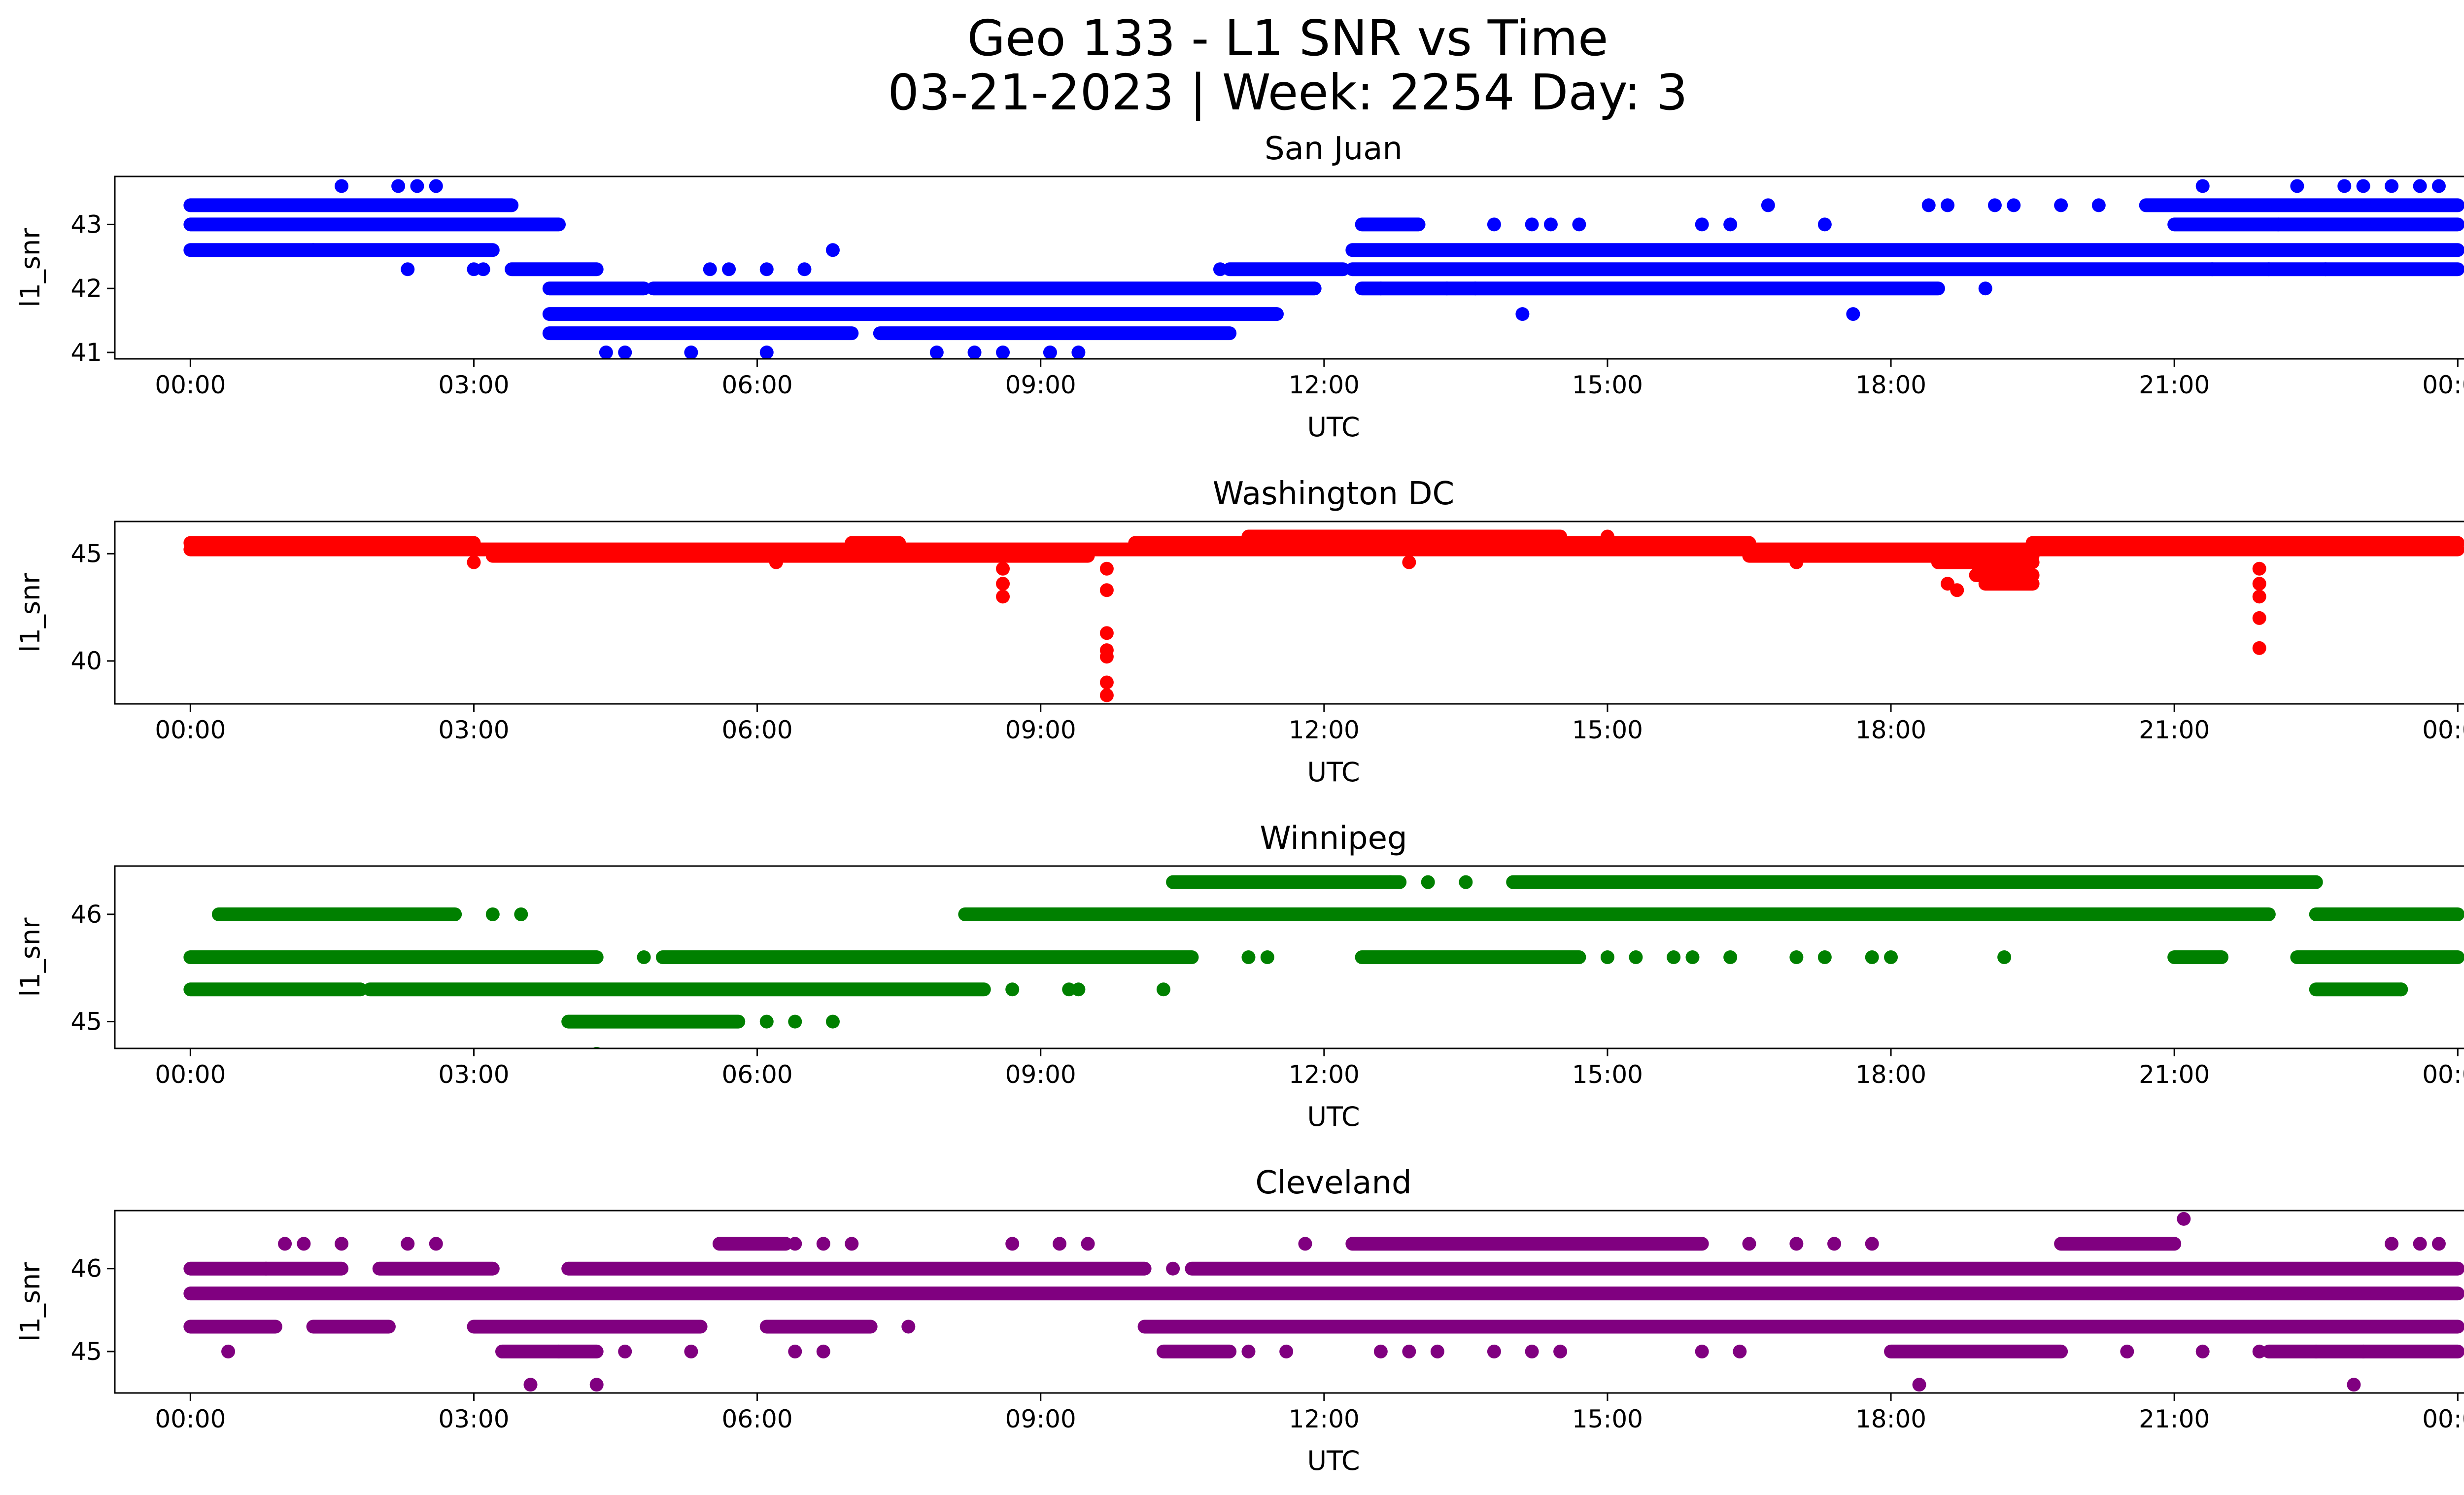 Image resolution: width=2464 pixels, height=1495 pixels. Describe the element at coordinates (86, 224) in the screenshot. I see `y-tick-label: 43` at that location.